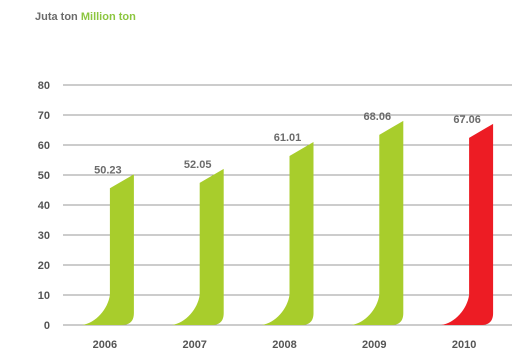 The width and height of the screenshot is (524, 350). Describe the element at coordinates (108, 170) in the screenshot. I see `data-label-2006: 50.23` at that location.